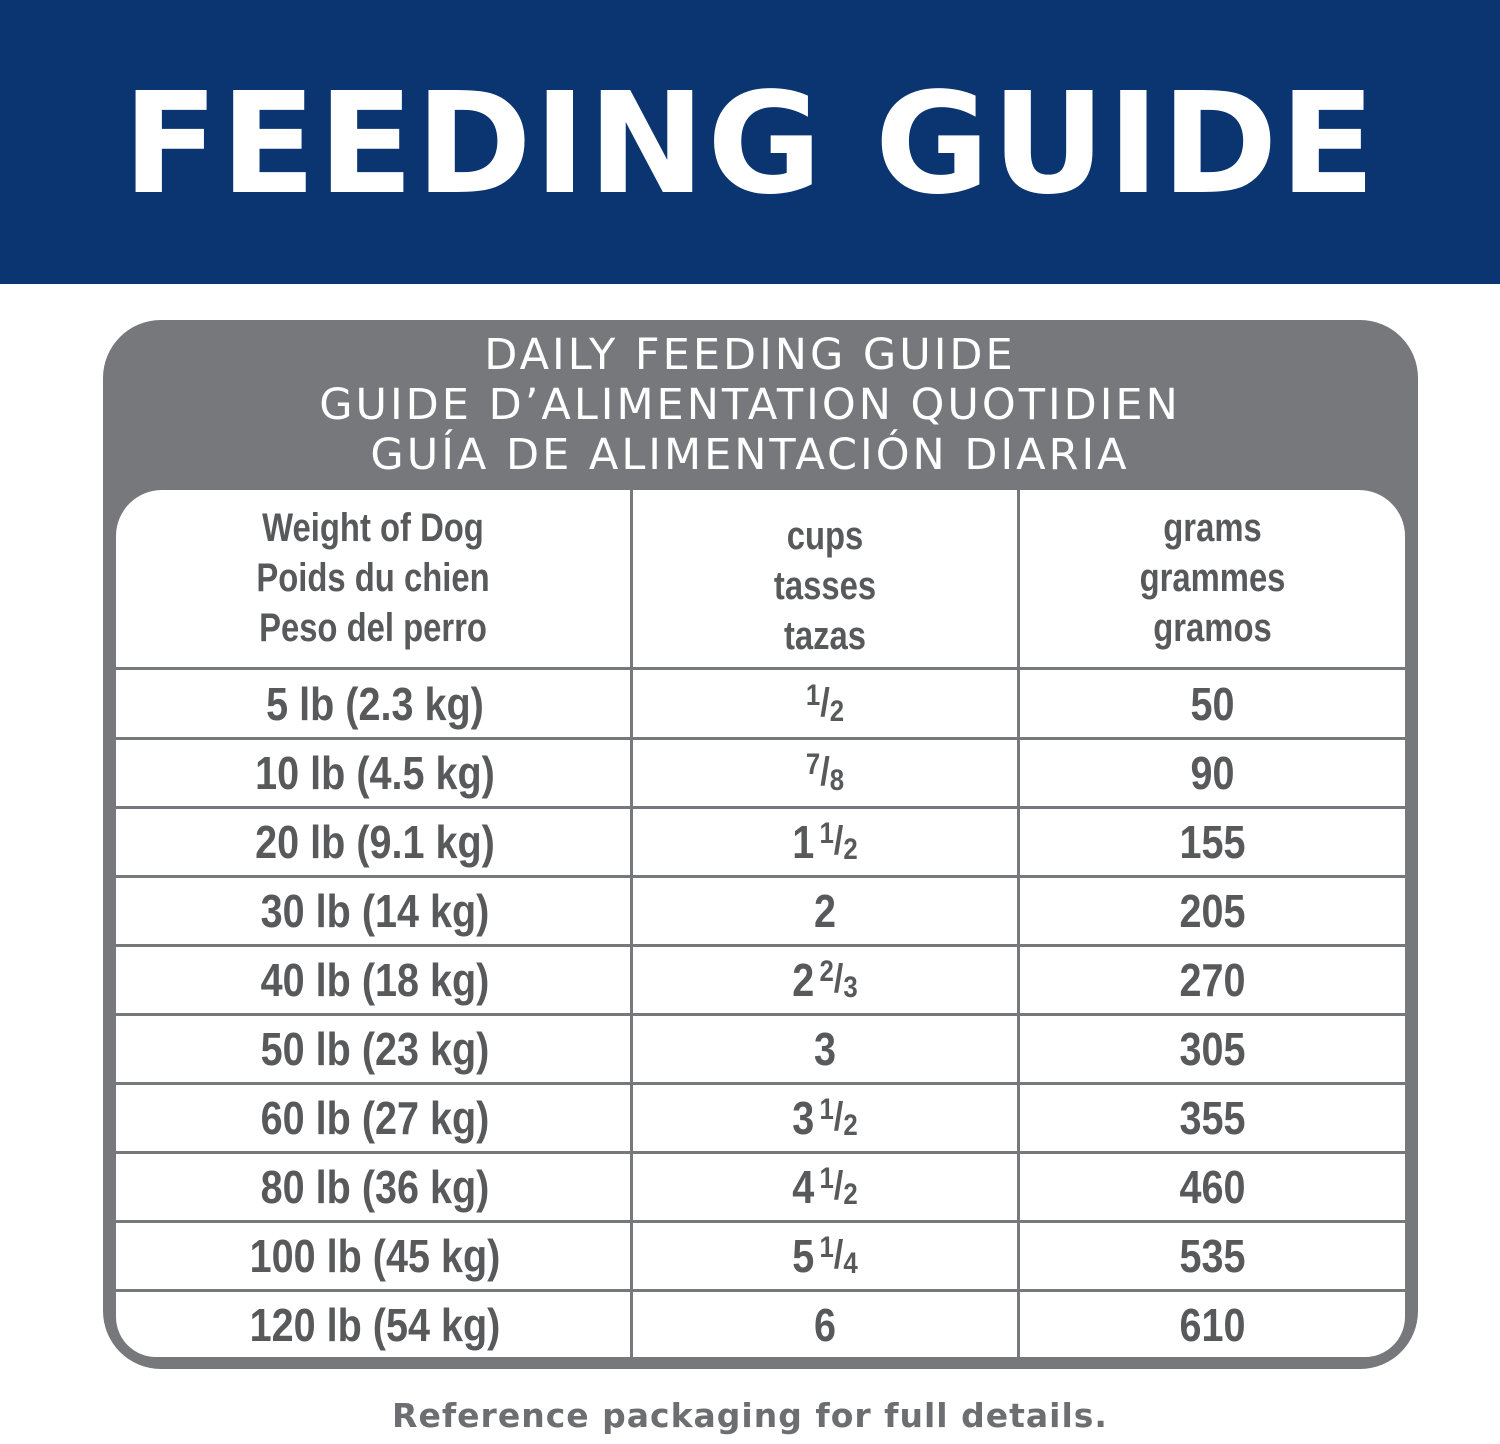 The width and height of the screenshot is (1500, 1444). Describe the element at coordinates (375, 910) in the screenshot. I see `weight-cell: 30 lb (14 kg)` at that location.